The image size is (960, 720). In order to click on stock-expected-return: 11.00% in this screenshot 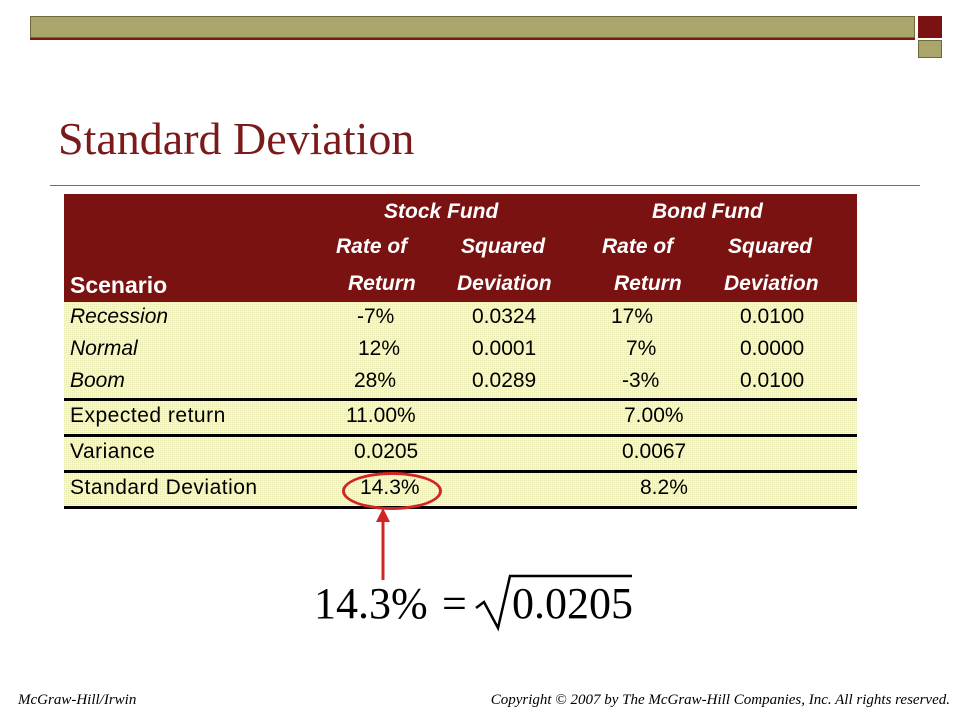, I will do `click(381, 415)`.